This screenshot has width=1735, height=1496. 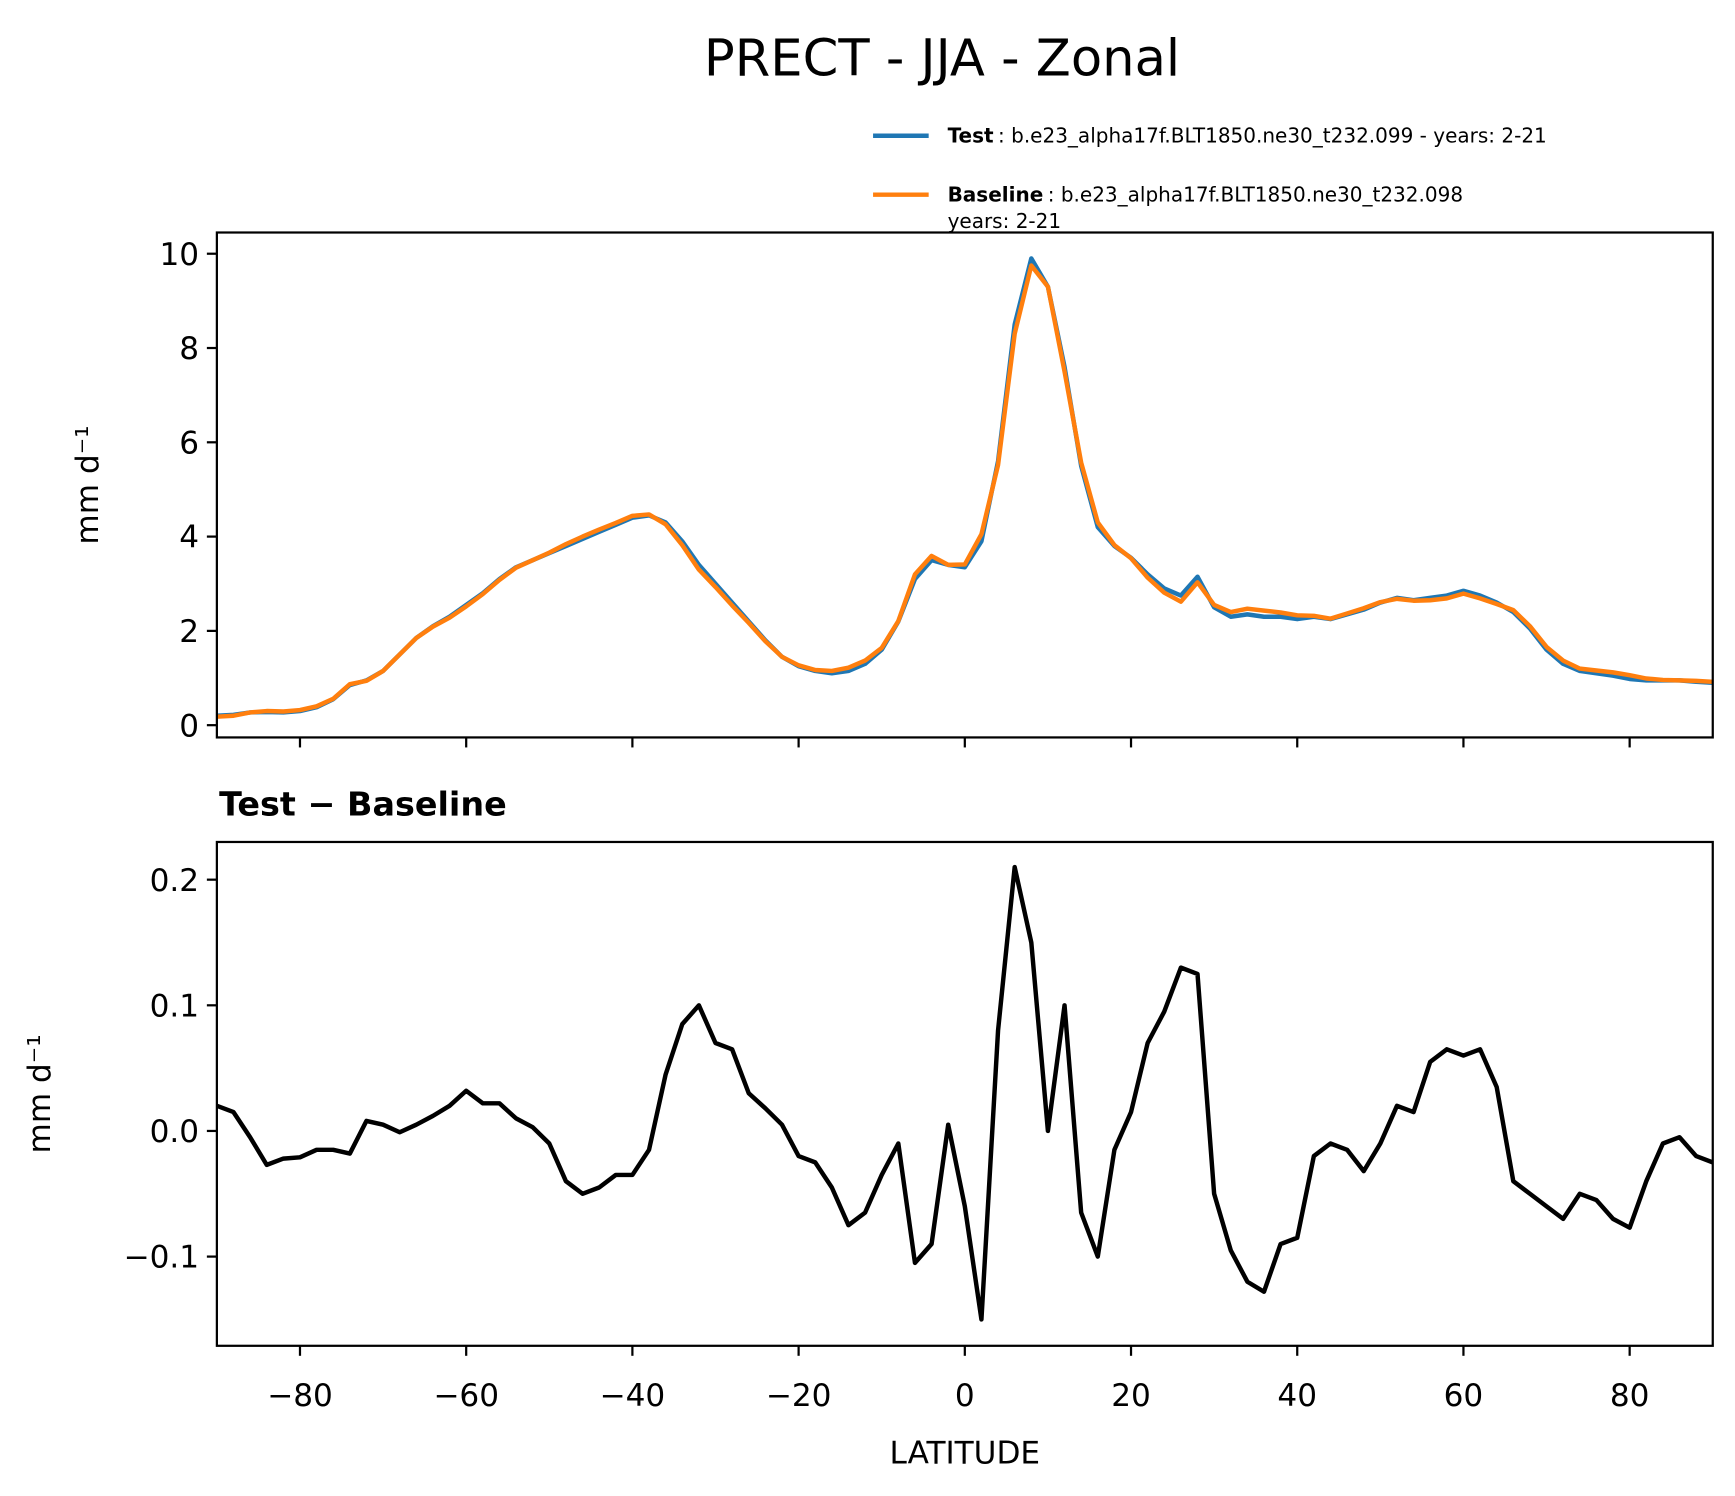 What do you see at coordinates (179, 255) in the screenshot?
I see `y-tick-label: 10` at bounding box center [179, 255].